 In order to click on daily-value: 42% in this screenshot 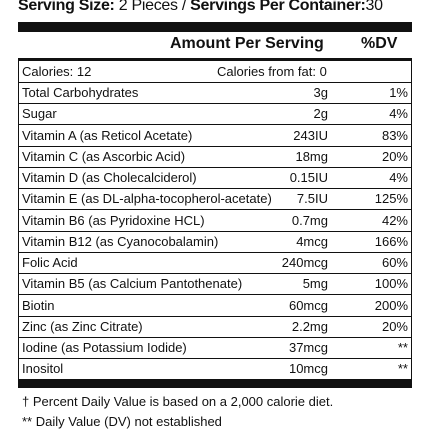, I will do `click(394, 220)`.